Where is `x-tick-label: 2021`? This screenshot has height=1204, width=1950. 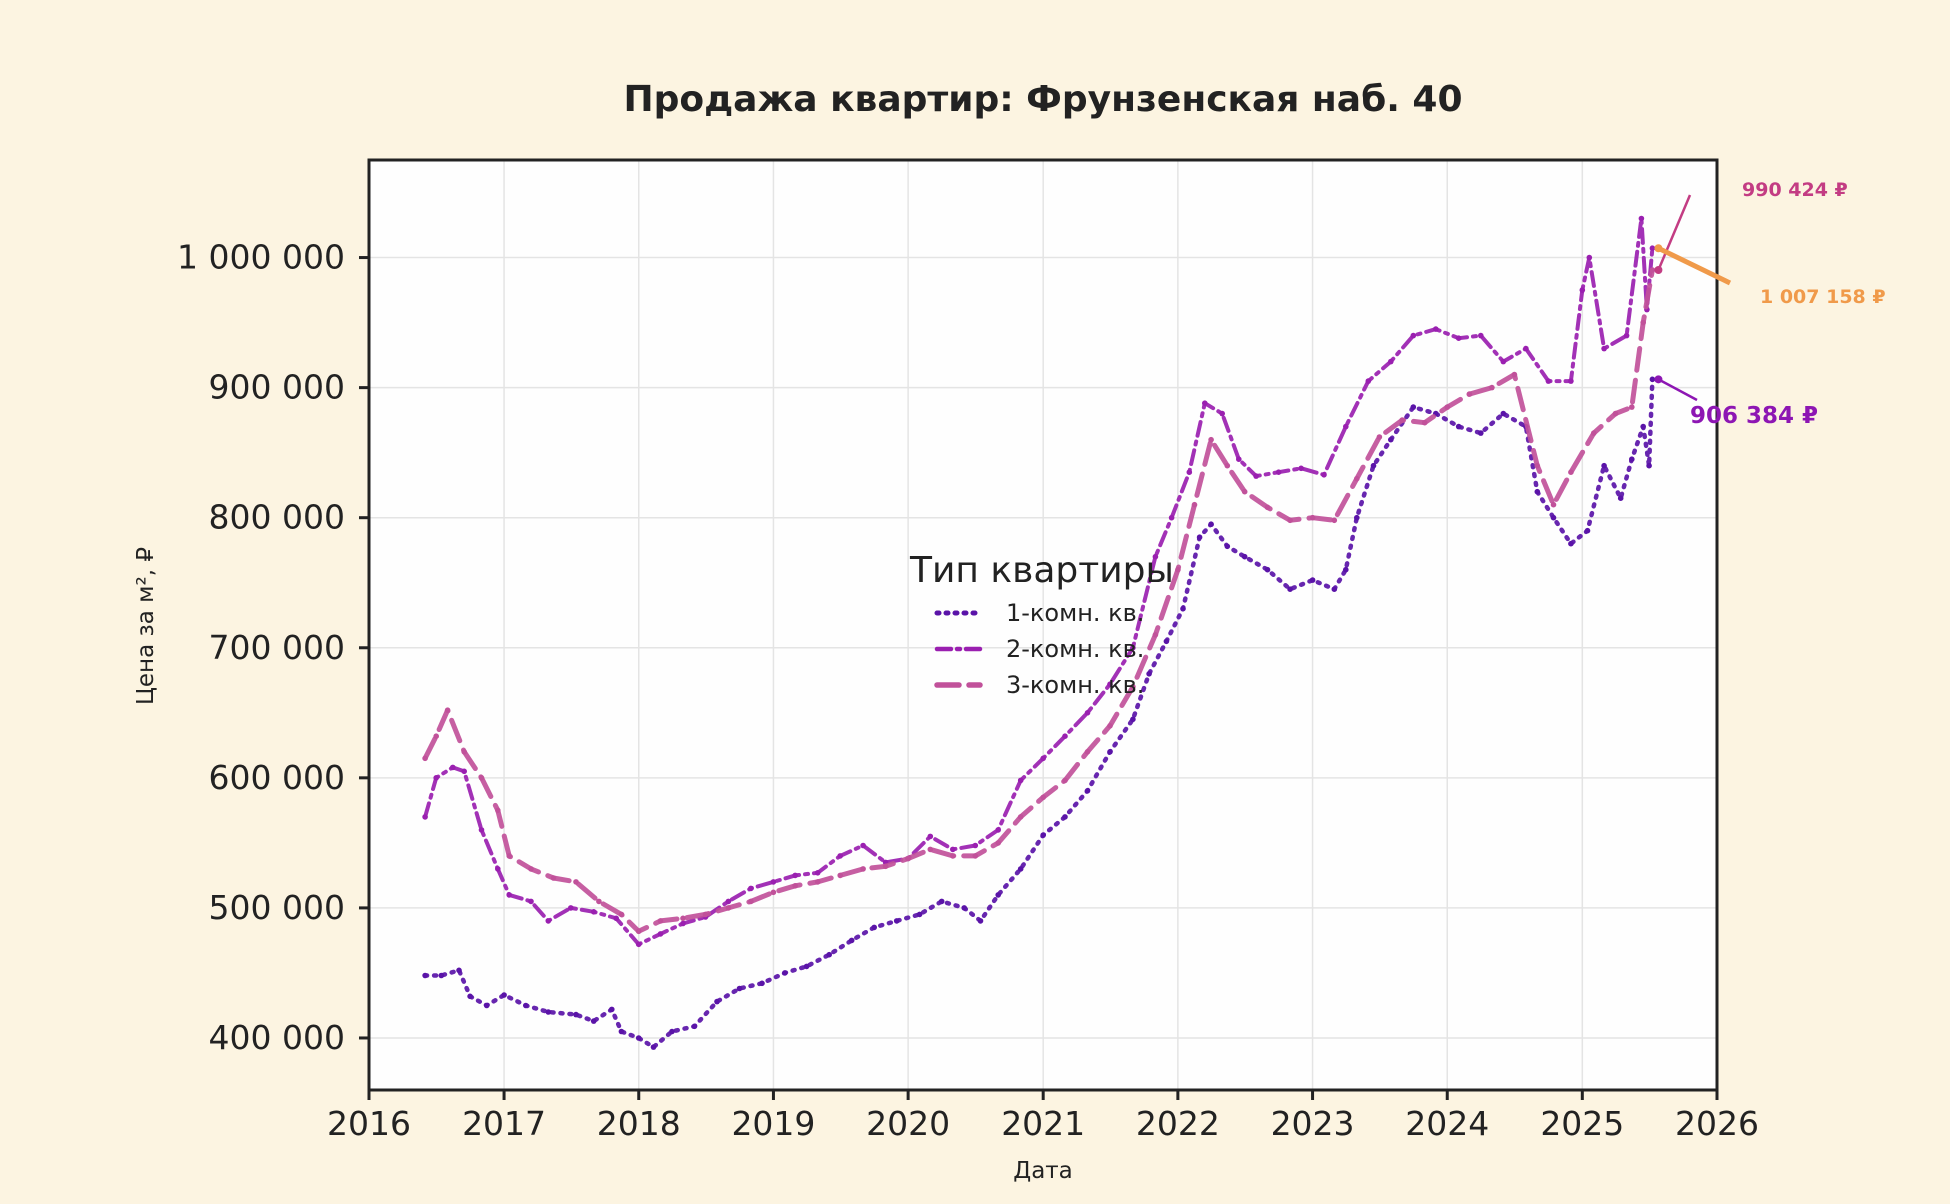 x-tick-label: 2021 is located at coordinates (1043, 1123).